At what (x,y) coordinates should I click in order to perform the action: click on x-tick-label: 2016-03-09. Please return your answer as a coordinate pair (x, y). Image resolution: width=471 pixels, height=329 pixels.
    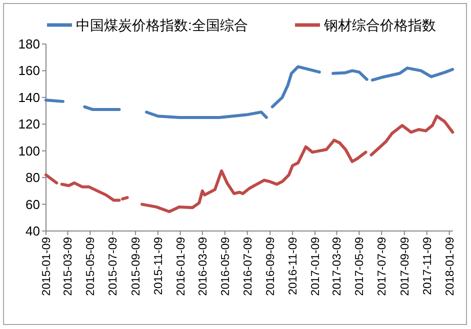
    Looking at the image, I should click on (203, 266).